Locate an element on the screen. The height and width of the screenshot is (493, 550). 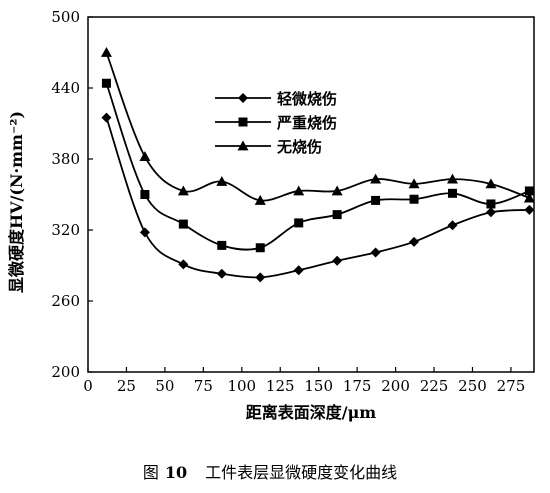
figure-caption: 图 10 工件表层显微硬度变化曲线 is located at coordinates (270, 472).